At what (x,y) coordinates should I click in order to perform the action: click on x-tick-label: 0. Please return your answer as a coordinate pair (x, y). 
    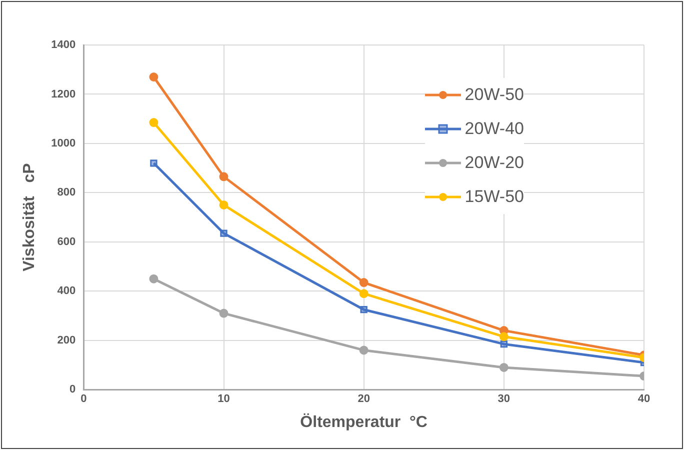
    Looking at the image, I should click on (83, 399).